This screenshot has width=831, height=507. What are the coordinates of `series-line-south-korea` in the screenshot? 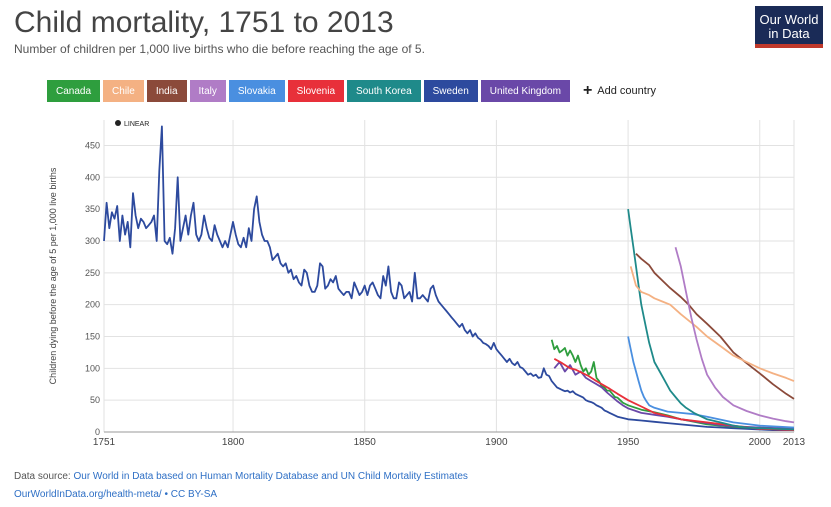 It's located at (711, 319).